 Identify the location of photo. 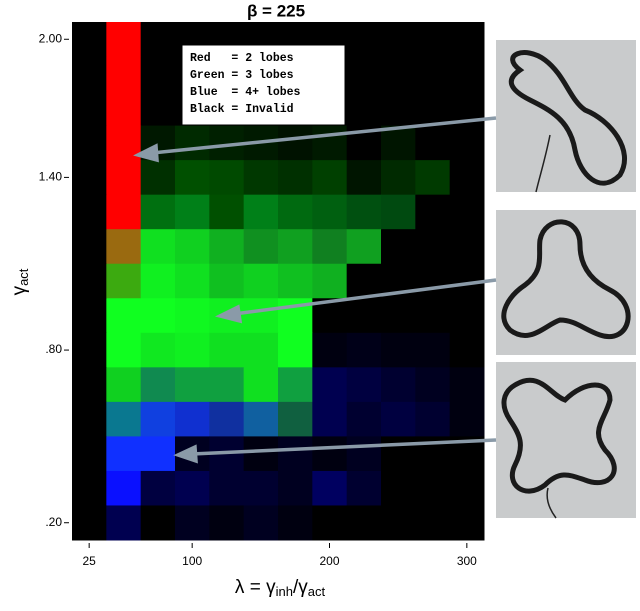
(566, 282).